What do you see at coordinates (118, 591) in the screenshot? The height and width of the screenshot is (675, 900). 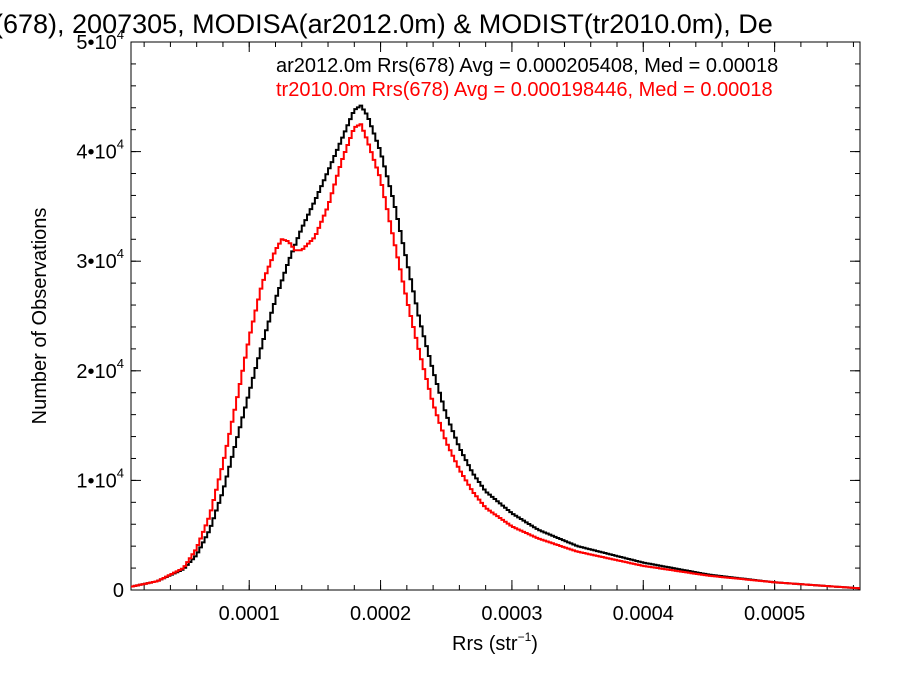 I see `y-tick-label: 0` at bounding box center [118, 591].